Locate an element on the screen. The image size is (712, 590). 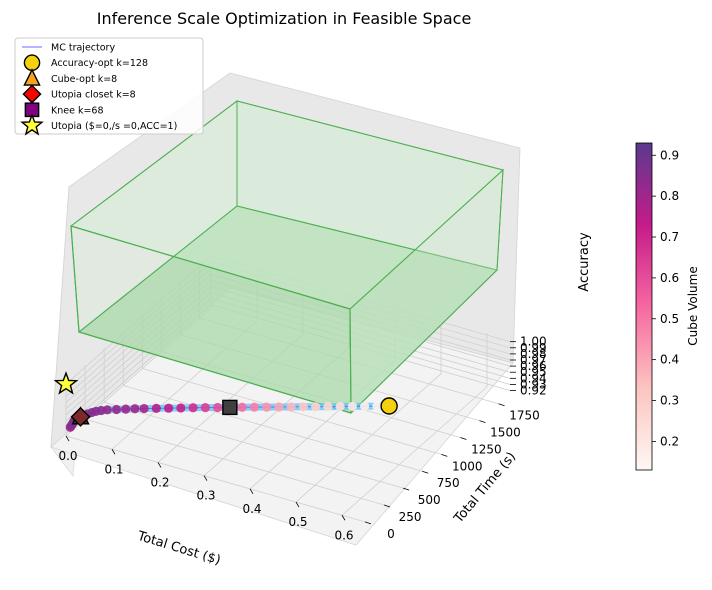
x-tick-label: 0.6 is located at coordinates (343, 535).